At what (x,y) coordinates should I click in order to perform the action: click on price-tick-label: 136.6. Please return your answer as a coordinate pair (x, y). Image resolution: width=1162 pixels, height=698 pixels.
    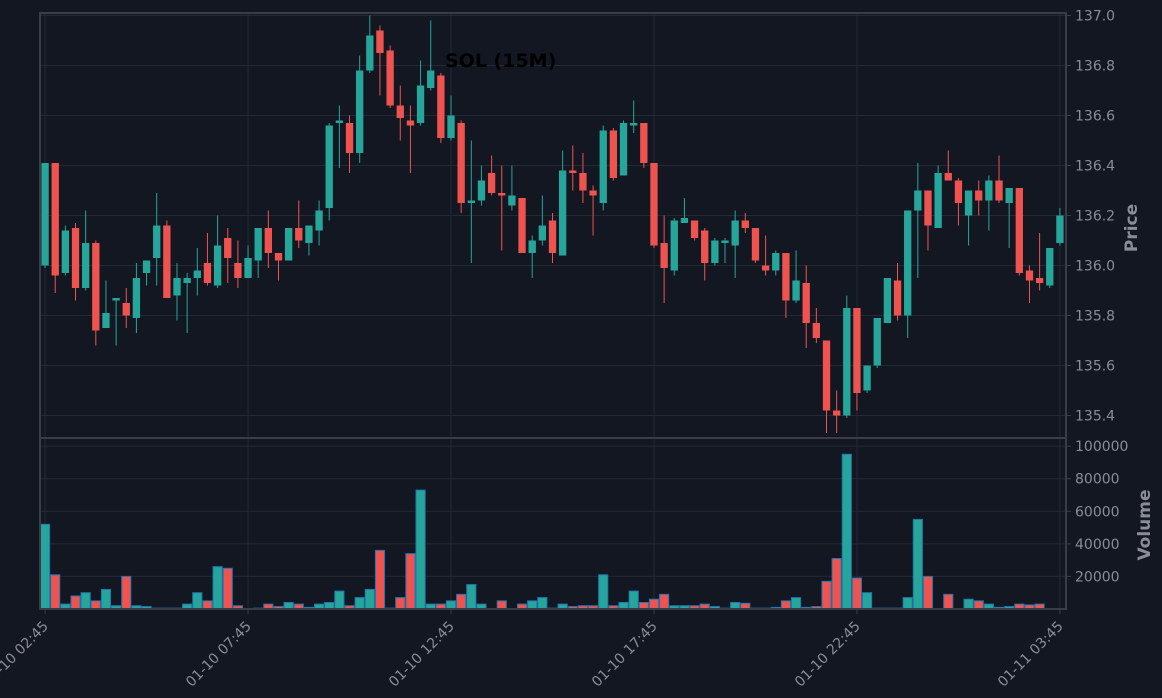
    Looking at the image, I should click on (1095, 117).